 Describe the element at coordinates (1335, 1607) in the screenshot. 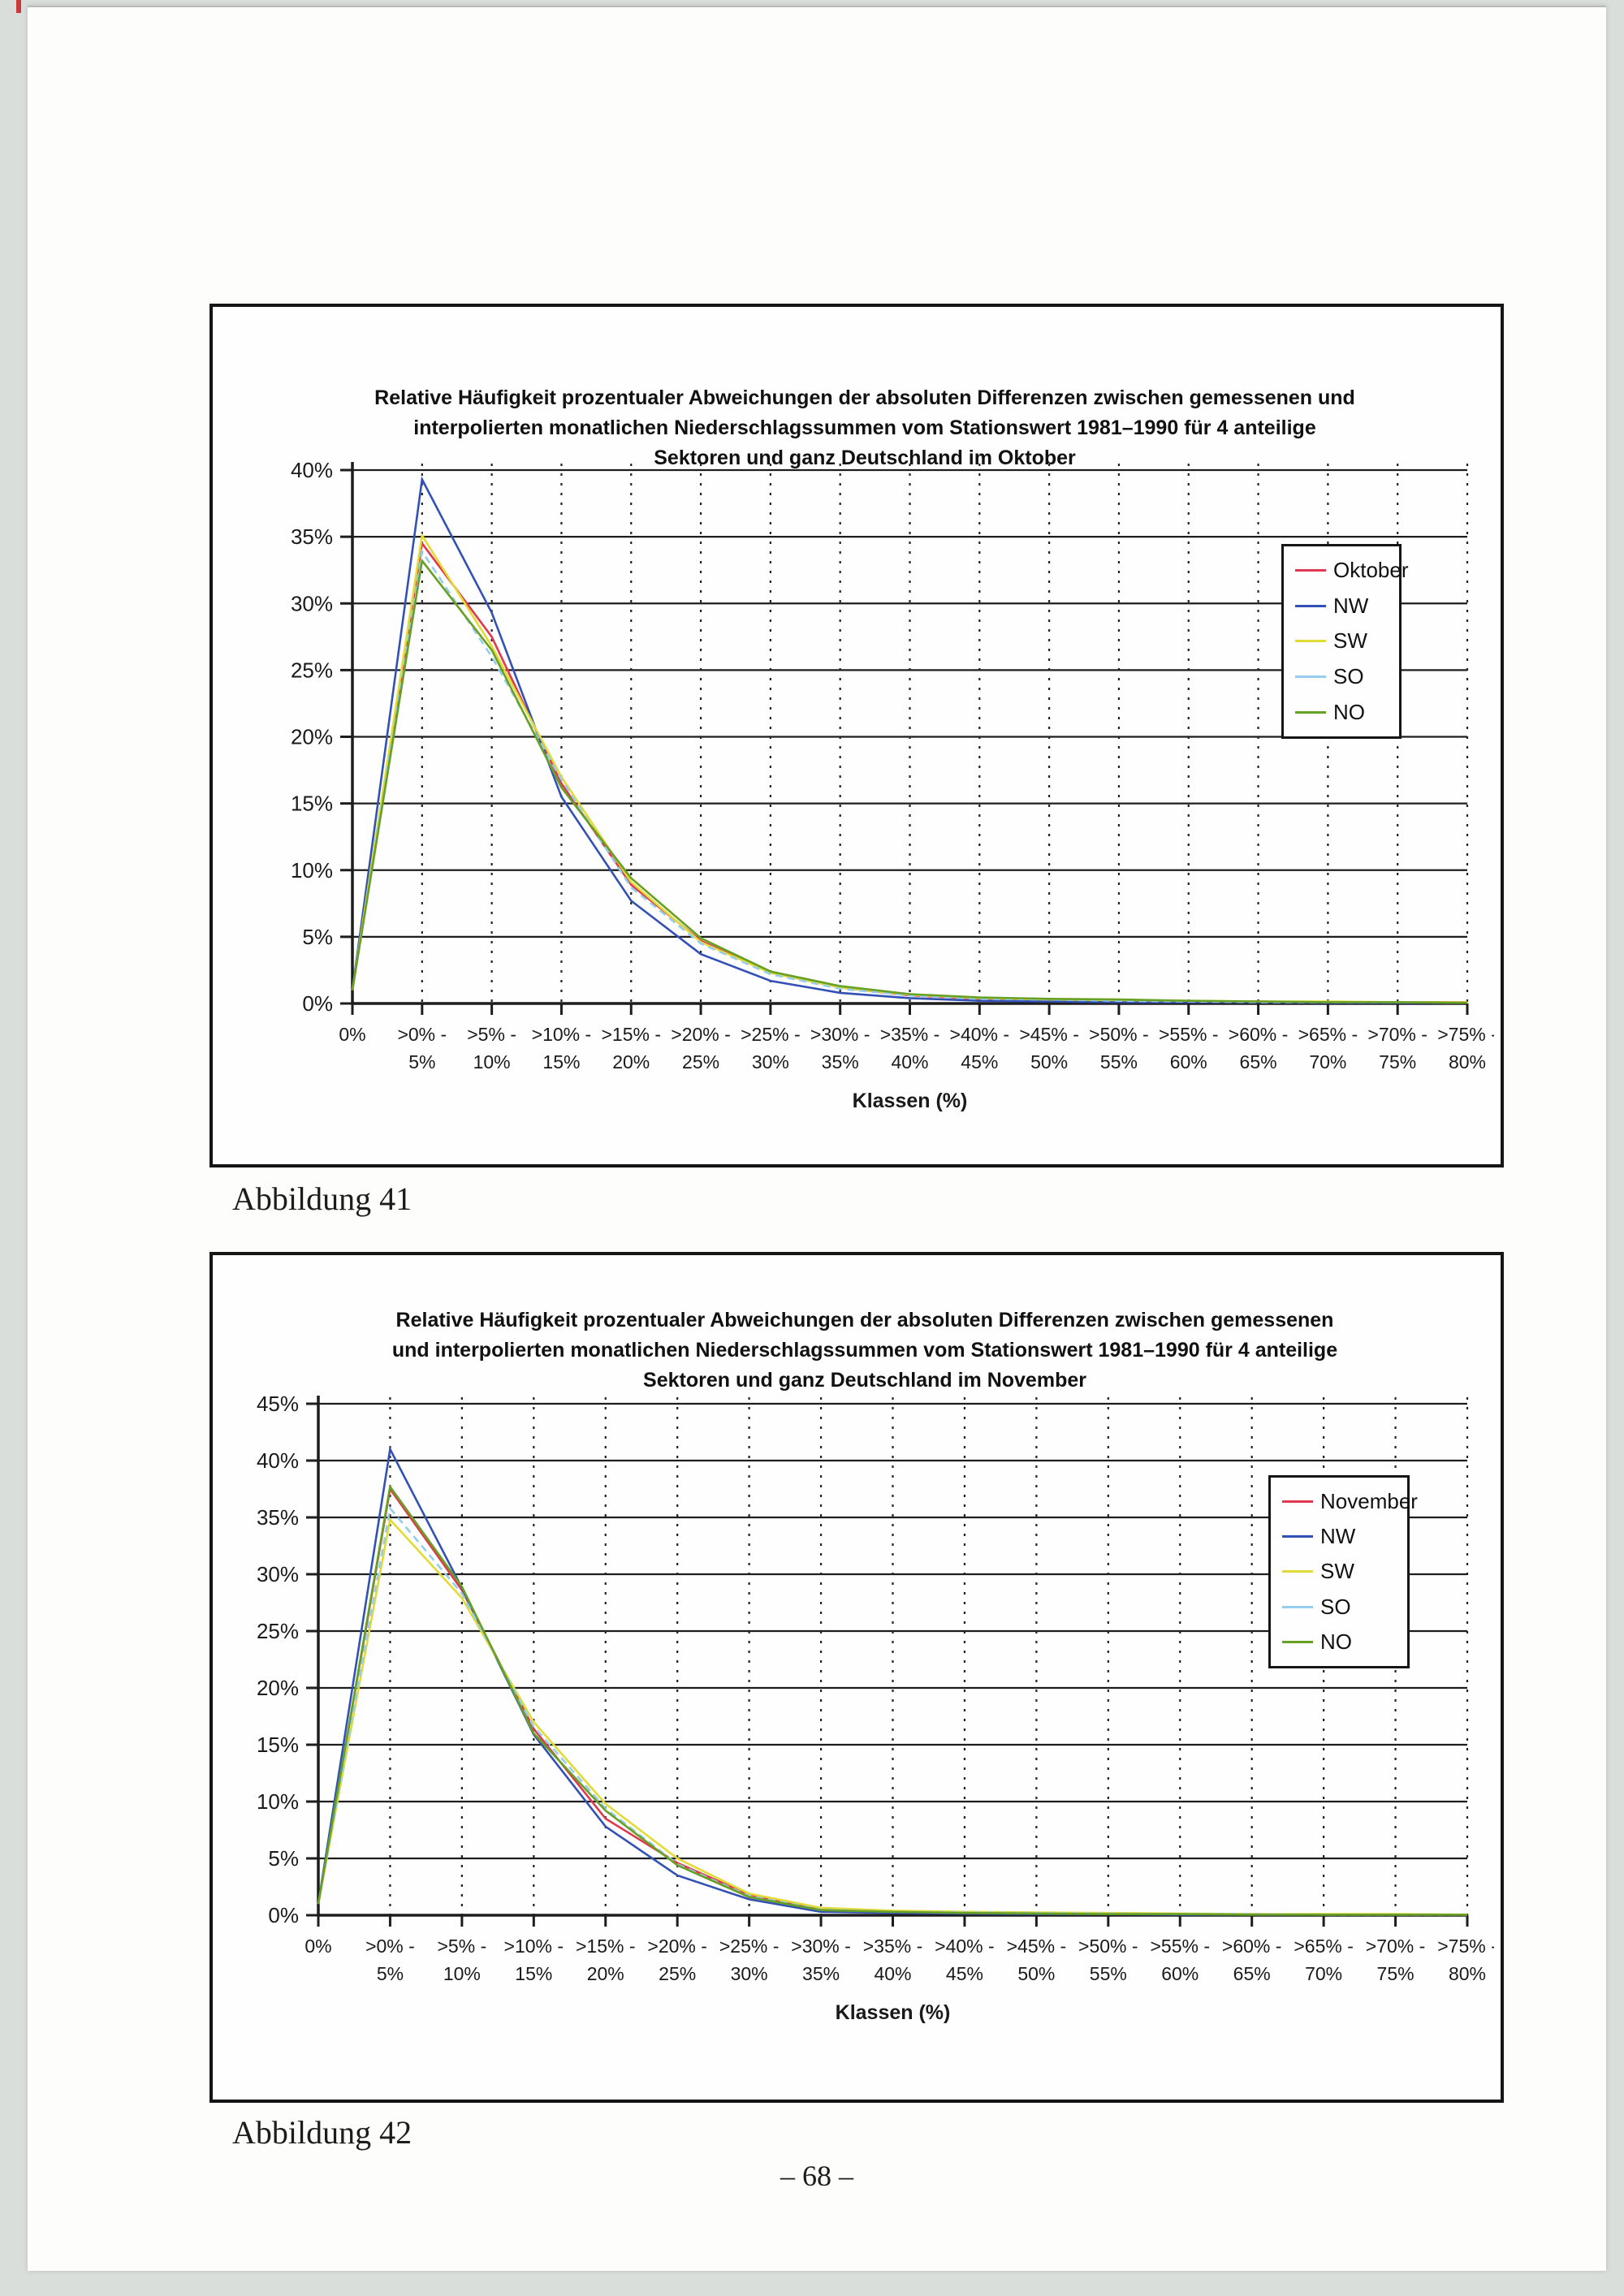

I see `legend-label: SO` at that location.